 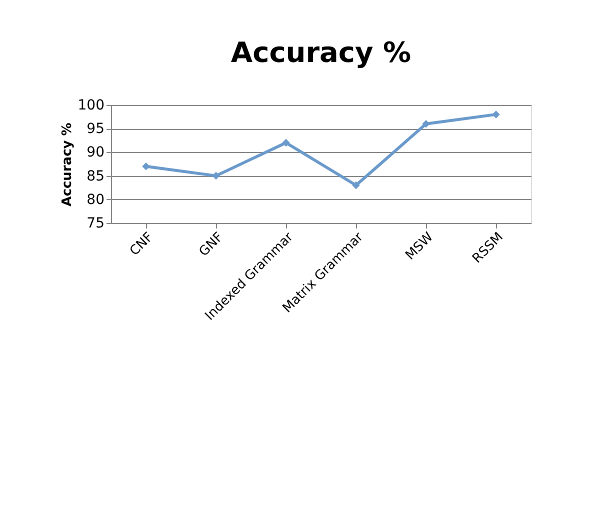 I want to click on y-tick-label: 85, so click(x=95, y=176).